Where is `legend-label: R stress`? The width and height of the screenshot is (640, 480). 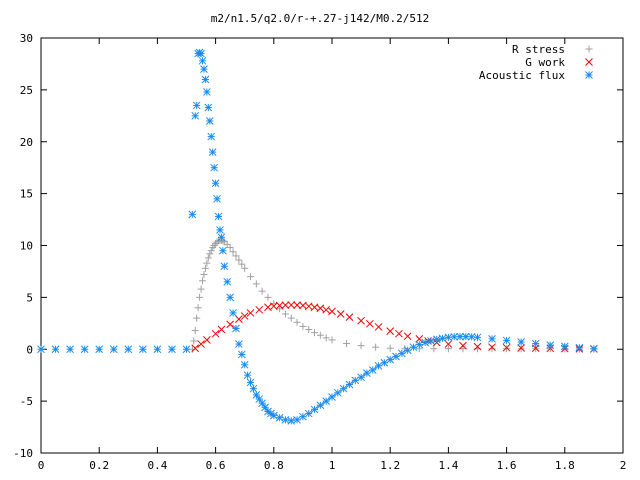 legend-label: R stress is located at coordinates (538, 49).